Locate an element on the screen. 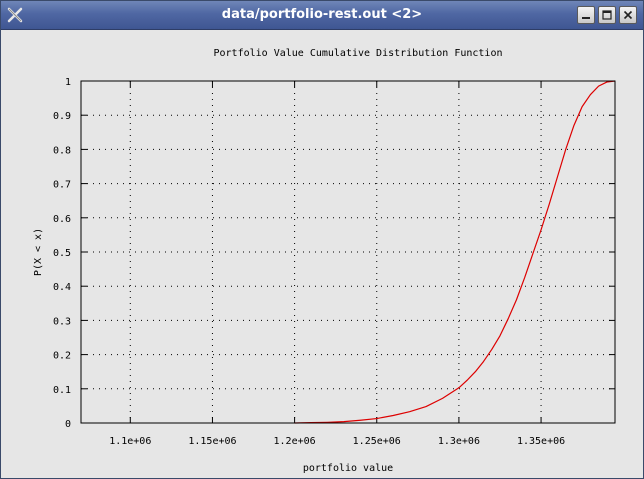  y-tick-label: 0.8 is located at coordinates (62, 150).